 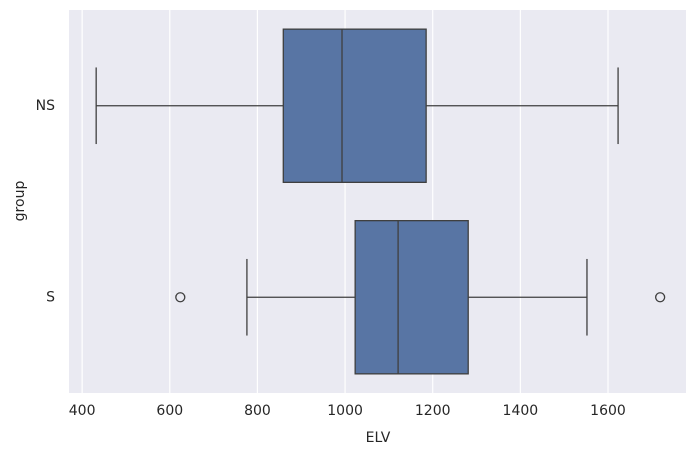 What do you see at coordinates (378, 438) in the screenshot?
I see `x-axis-label: ELV` at bounding box center [378, 438].